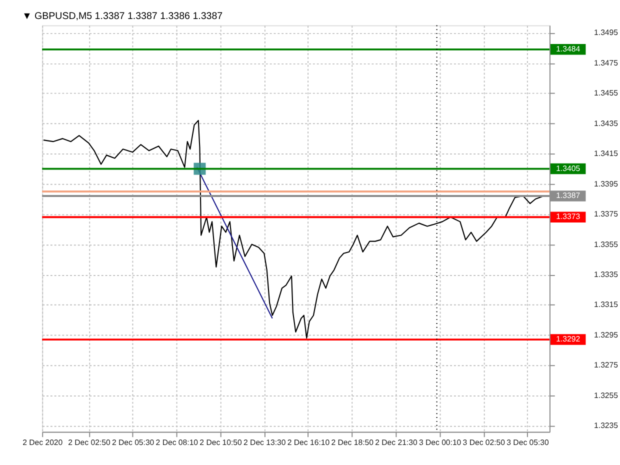 The width and height of the screenshot is (620, 465). I want to click on ref-line-label: 1.3387, so click(568, 195).